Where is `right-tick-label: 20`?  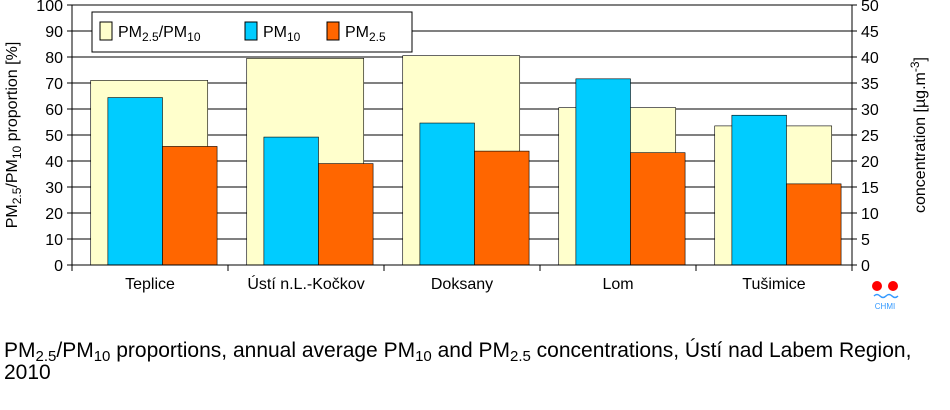 right-tick-label: 20 is located at coordinates (870, 162).